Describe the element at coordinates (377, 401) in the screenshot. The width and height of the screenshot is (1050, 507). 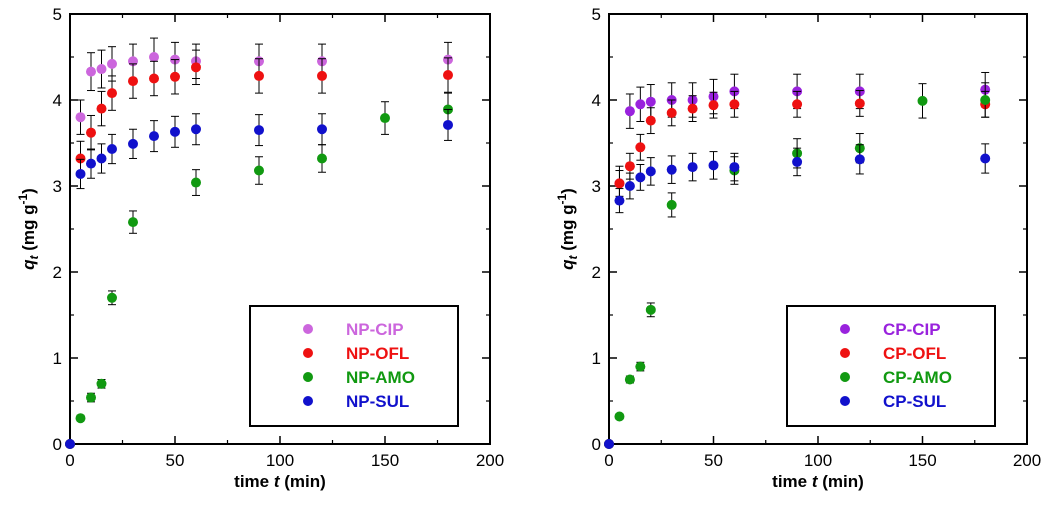
I see `legend-label: NP-SUL` at that location.